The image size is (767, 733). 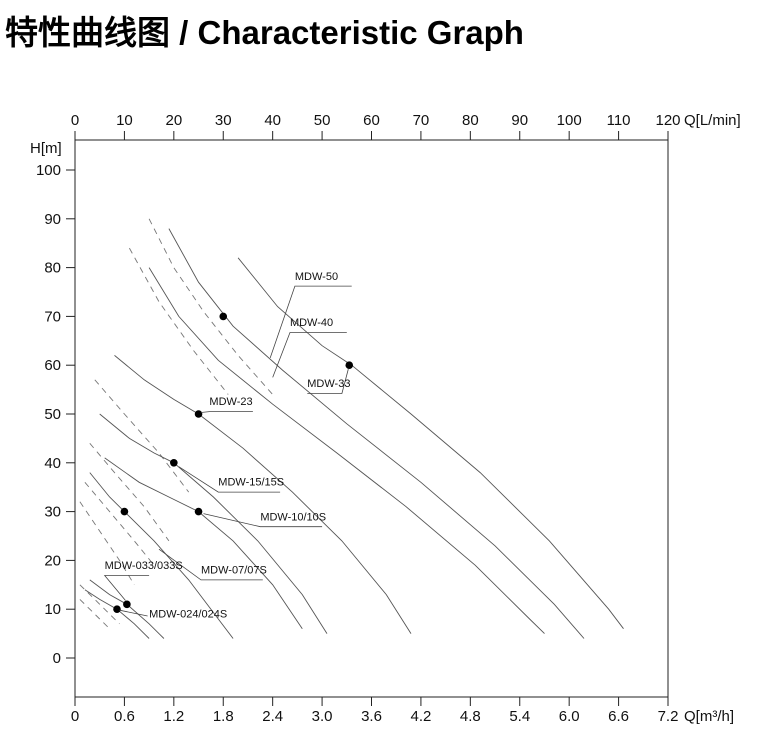 I want to click on bottom-axis-tick-label: 4.2, so click(x=420, y=716).